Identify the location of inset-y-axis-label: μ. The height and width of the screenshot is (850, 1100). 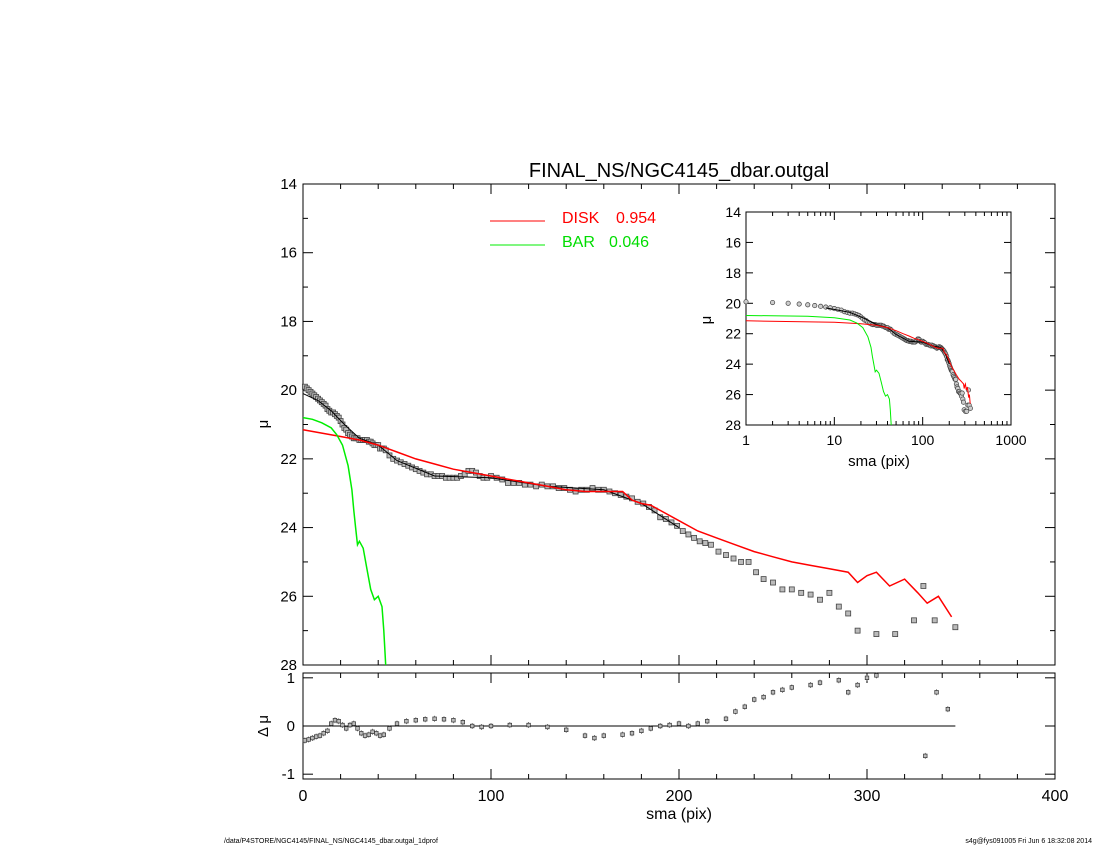
(706, 320).